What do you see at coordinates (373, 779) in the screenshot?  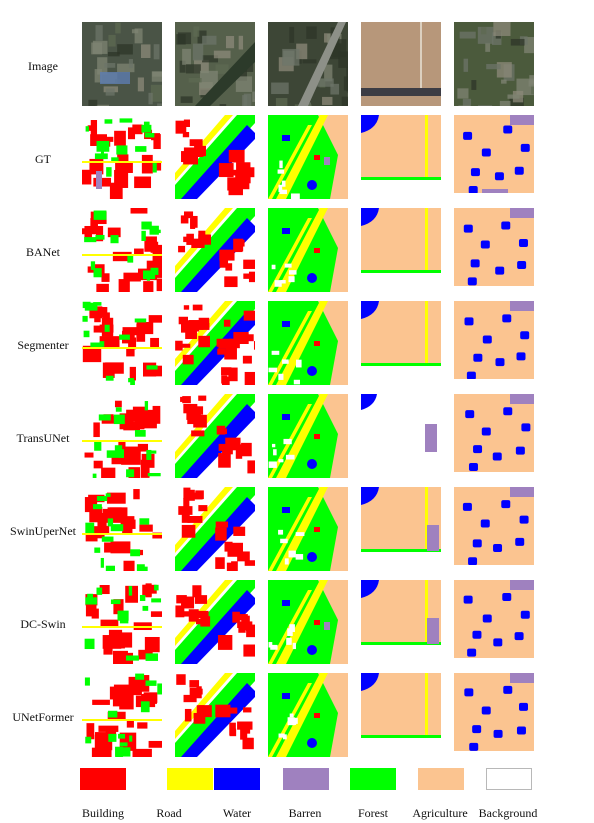 I see `legend-swatch-forest` at bounding box center [373, 779].